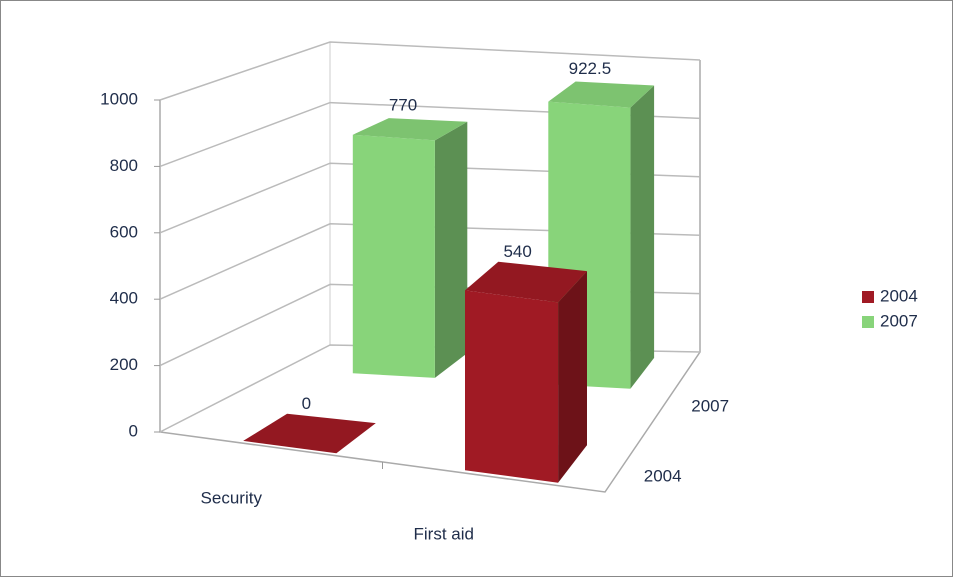 The image size is (953, 577). What do you see at coordinates (124, 364) in the screenshot?
I see `y-tick-label: 200` at bounding box center [124, 364].